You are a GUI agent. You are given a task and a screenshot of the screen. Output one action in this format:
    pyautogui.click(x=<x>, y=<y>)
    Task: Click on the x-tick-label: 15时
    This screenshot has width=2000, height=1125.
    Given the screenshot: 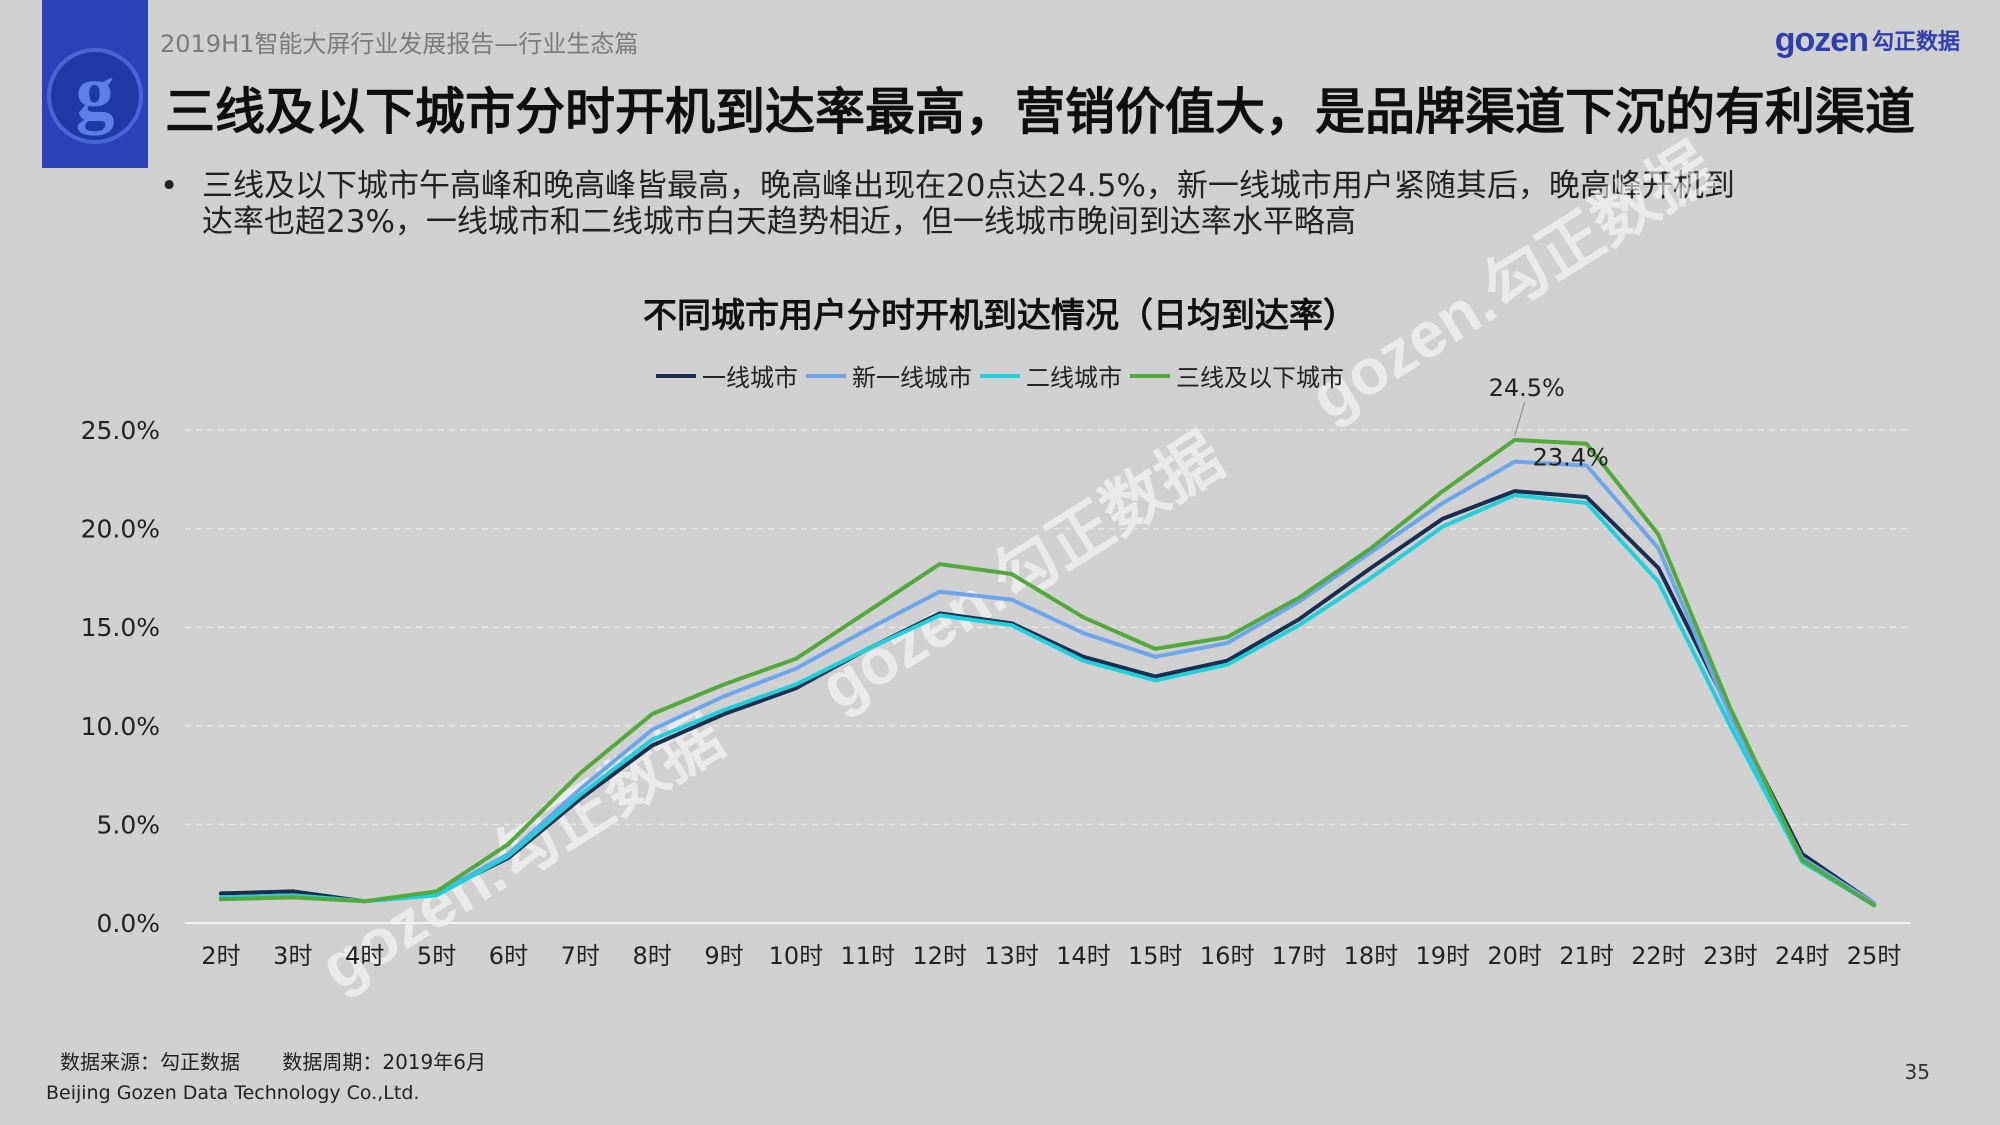 What is the action you would take?
    pyautogui.click(x=1155, y=956)
    